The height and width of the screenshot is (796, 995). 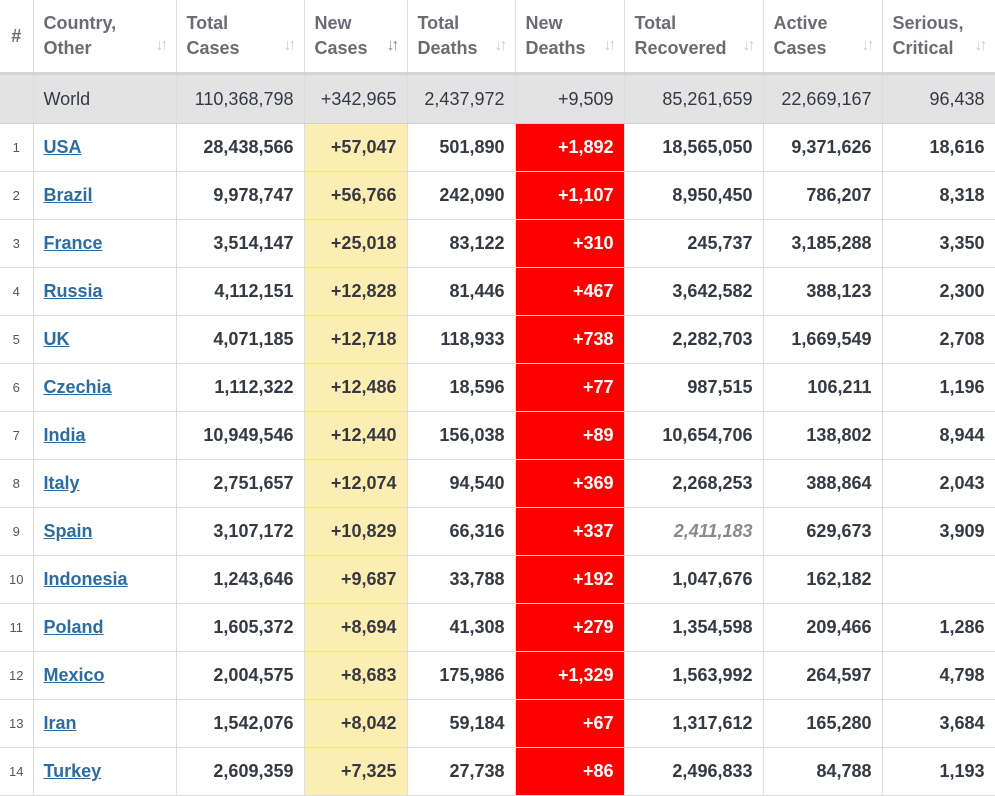 What do you see at coordinates (356, 675) in the screenshot?
I see `new-cases-cell: +8,683` at bounding box center [356, 675].